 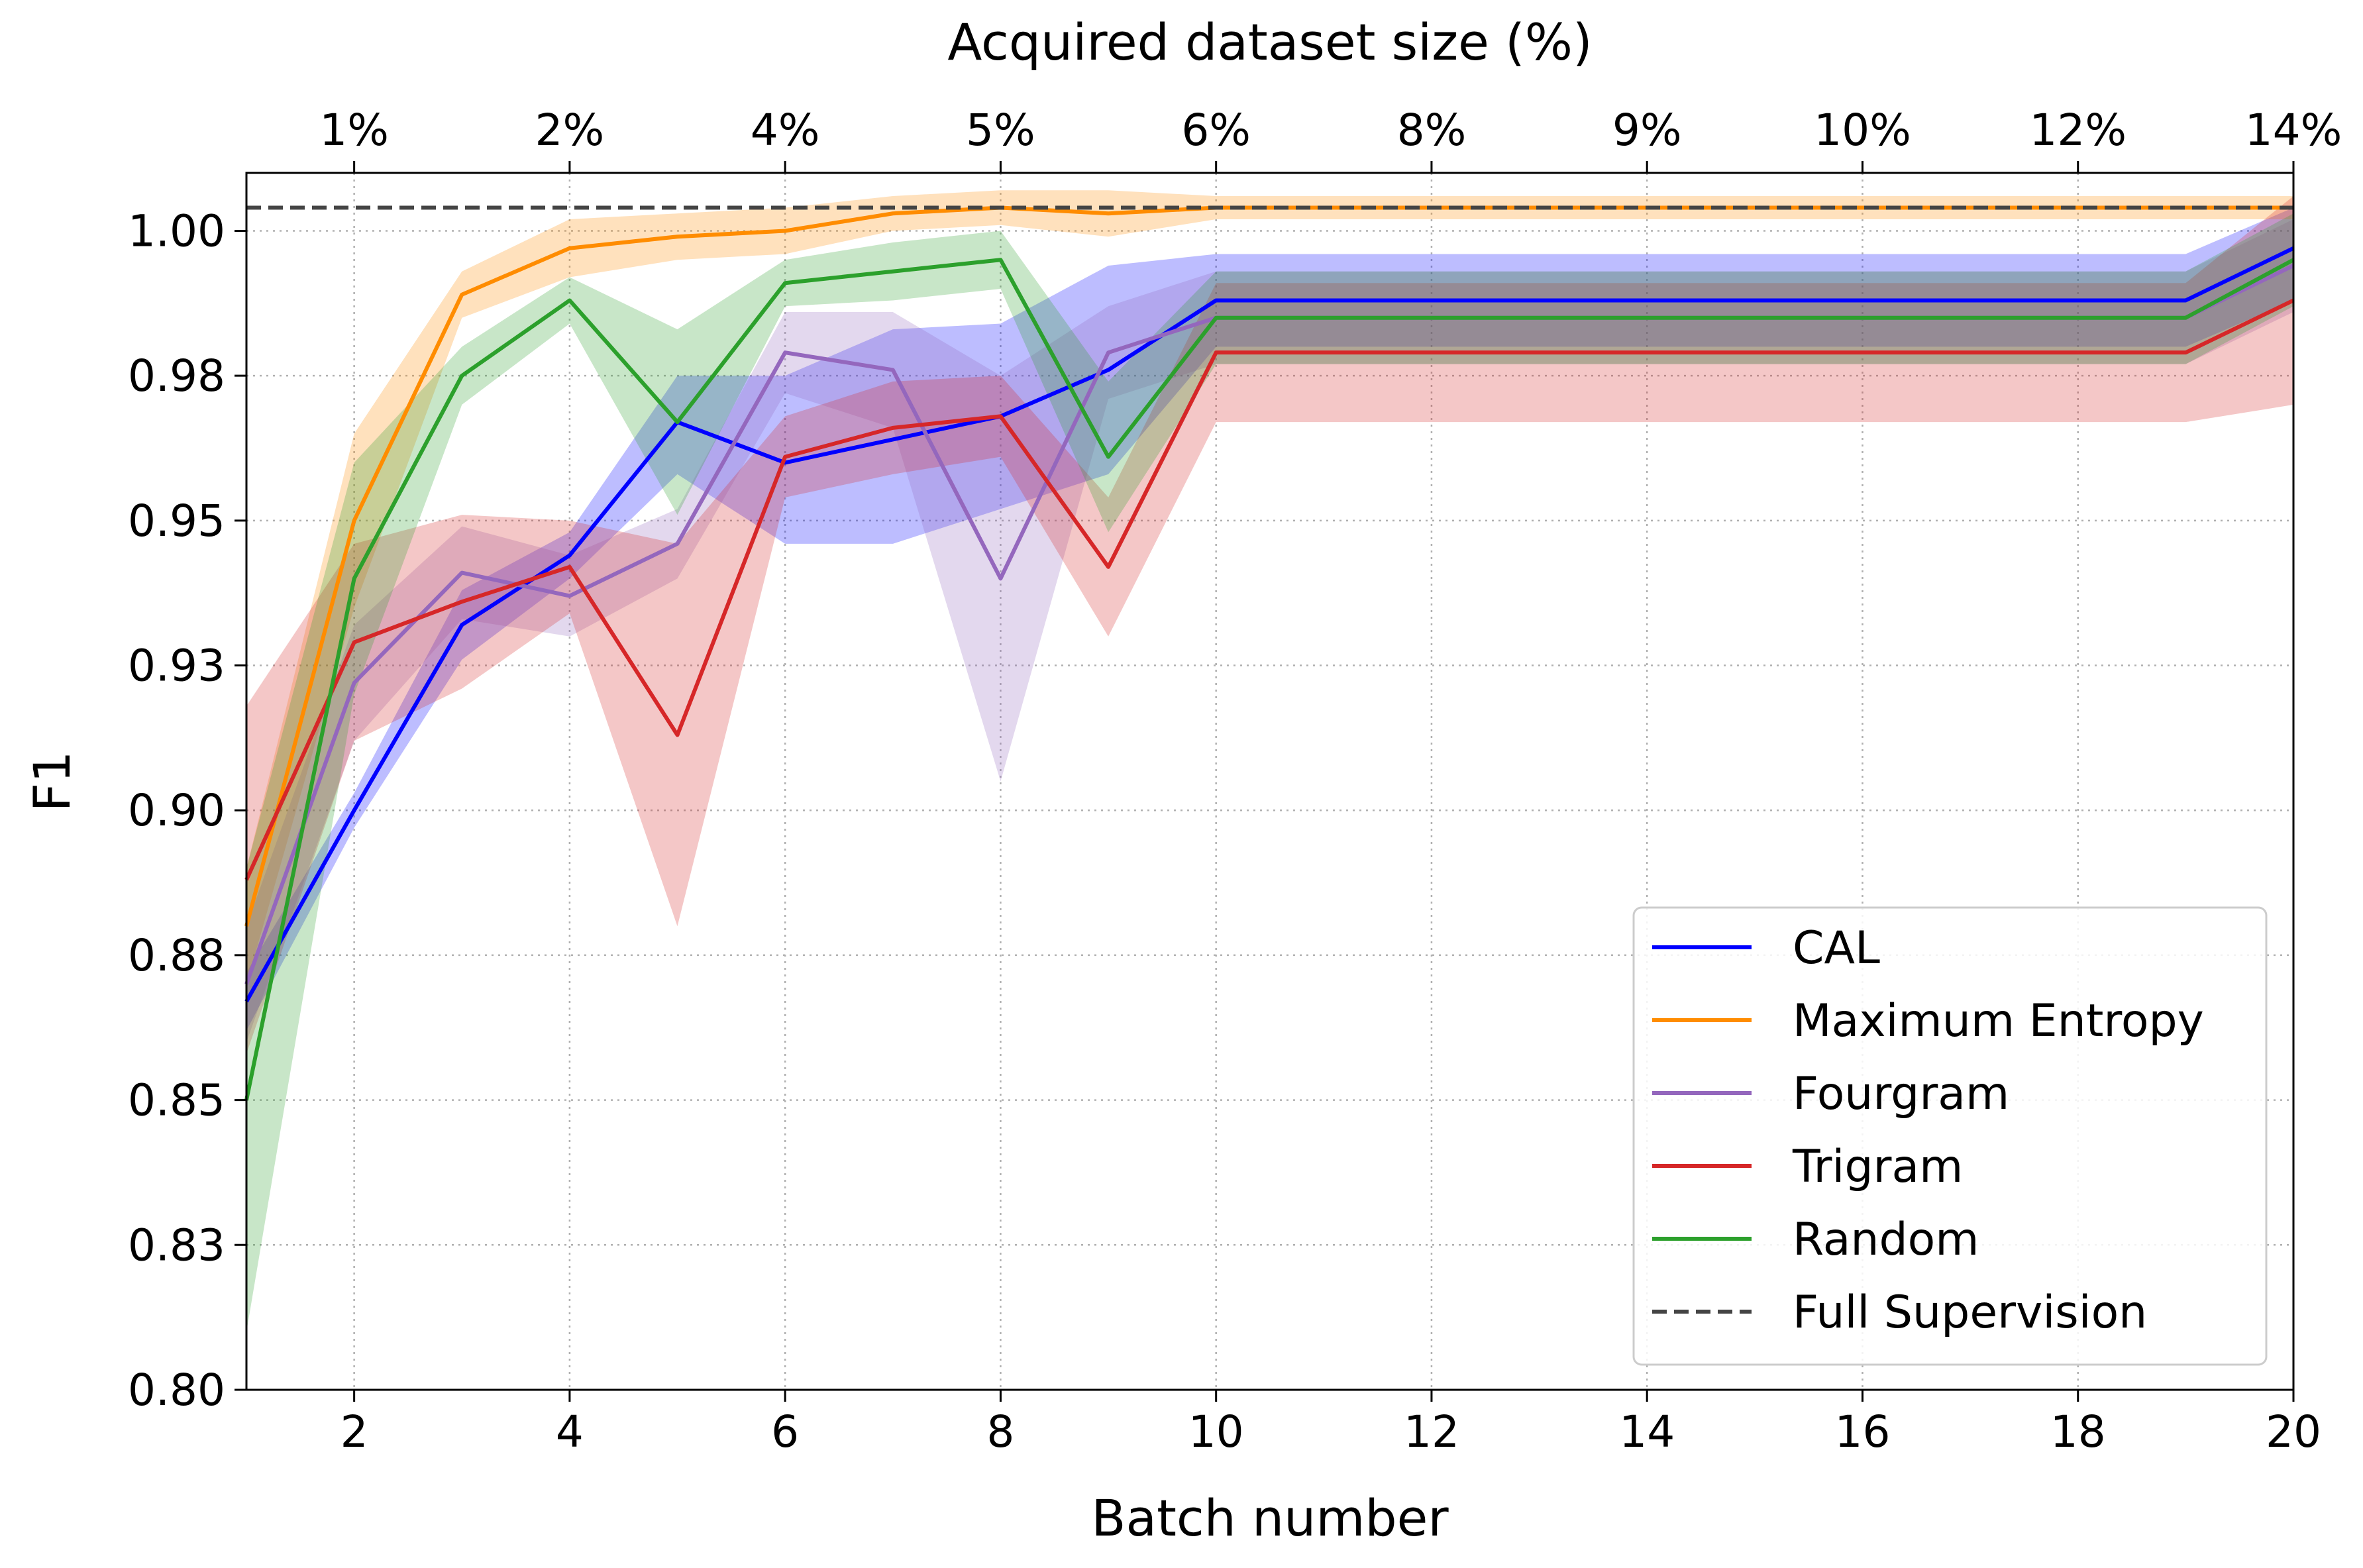 I want to click on x-tick-label: 20, so click(x=2293, y=1431).